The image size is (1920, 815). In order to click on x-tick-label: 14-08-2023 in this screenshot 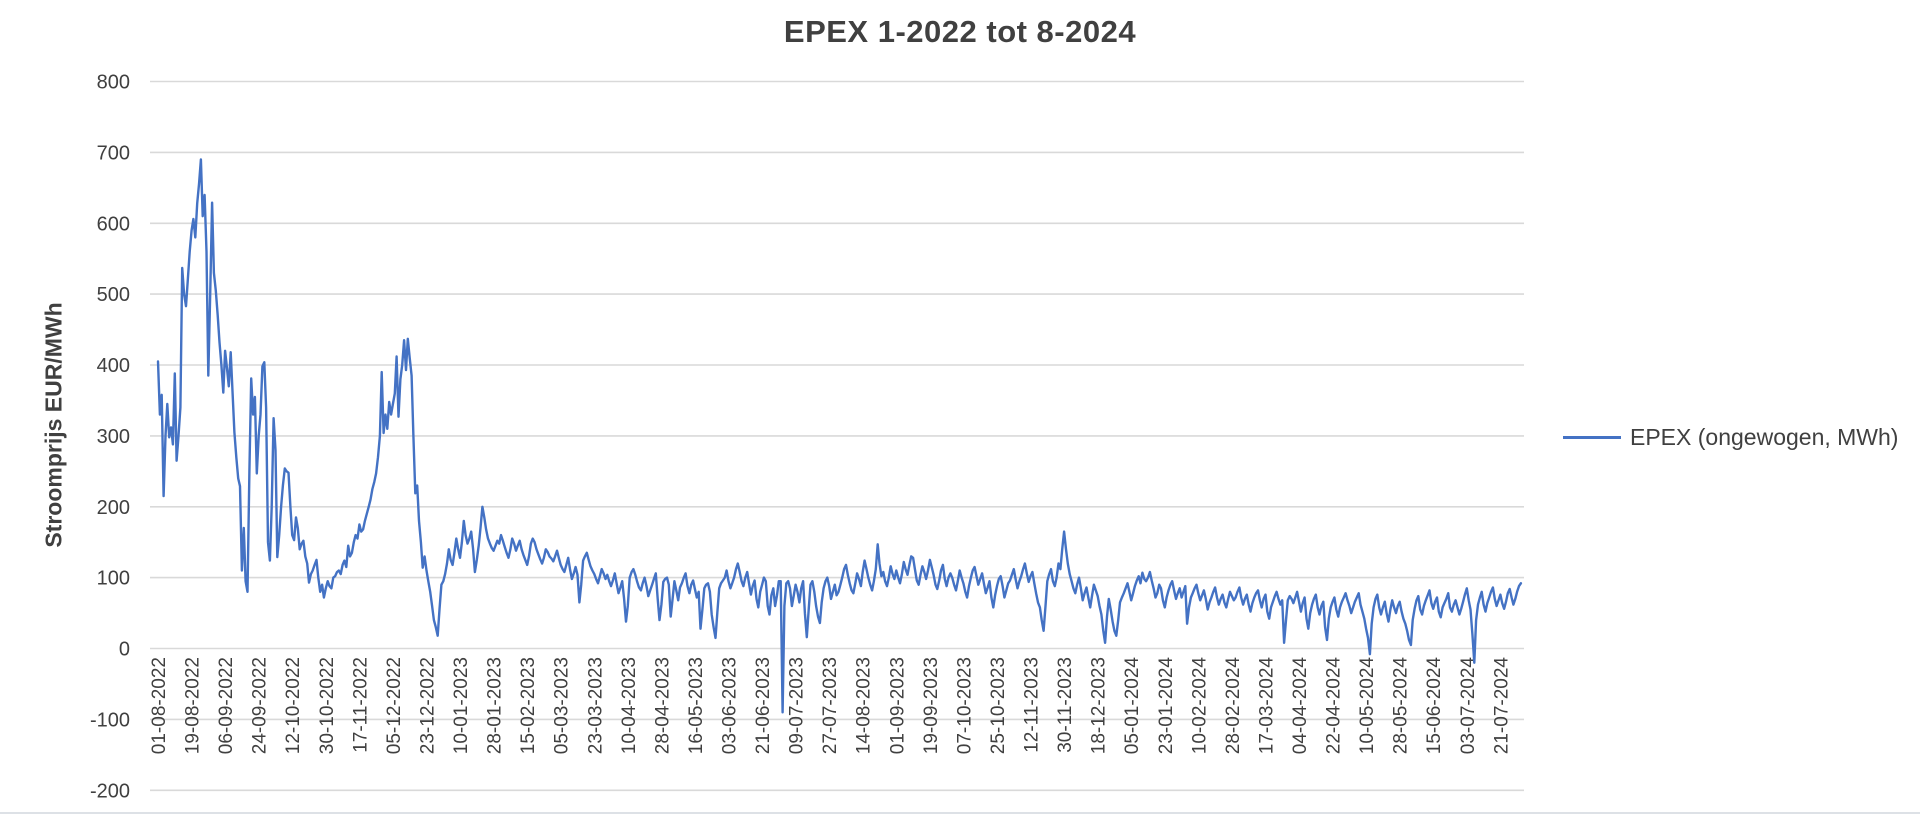, I will do `click(864, 705)`.